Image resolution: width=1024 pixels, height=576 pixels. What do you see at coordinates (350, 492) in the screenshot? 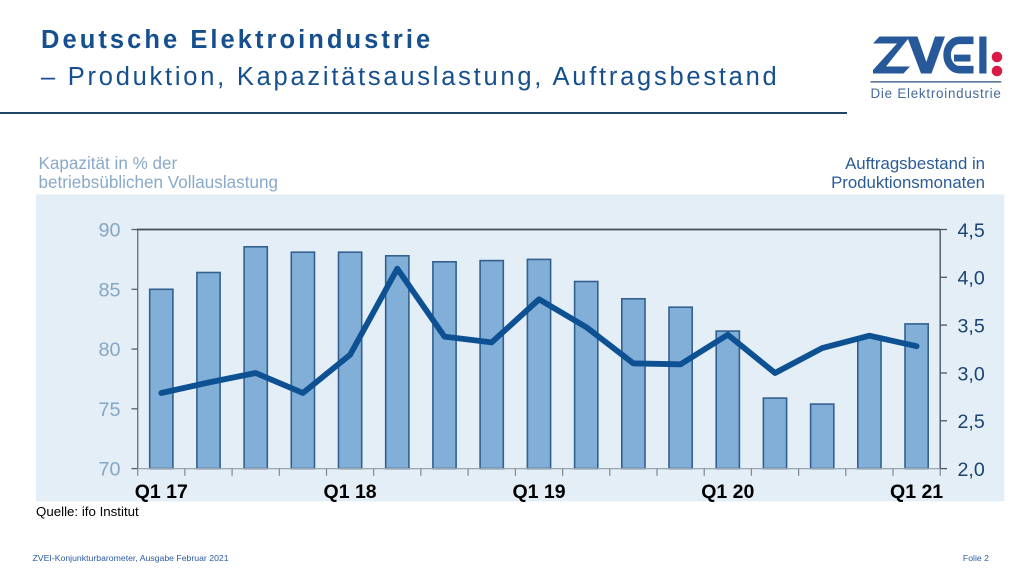
I see `svg-text: Q1 18` at bounding box center [350, 492].